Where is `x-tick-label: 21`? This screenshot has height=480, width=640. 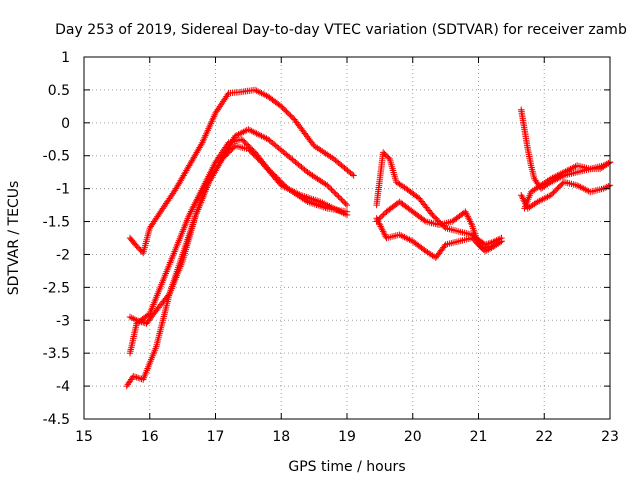
x-tick-label: 21 is located at coordinates (479, 437).